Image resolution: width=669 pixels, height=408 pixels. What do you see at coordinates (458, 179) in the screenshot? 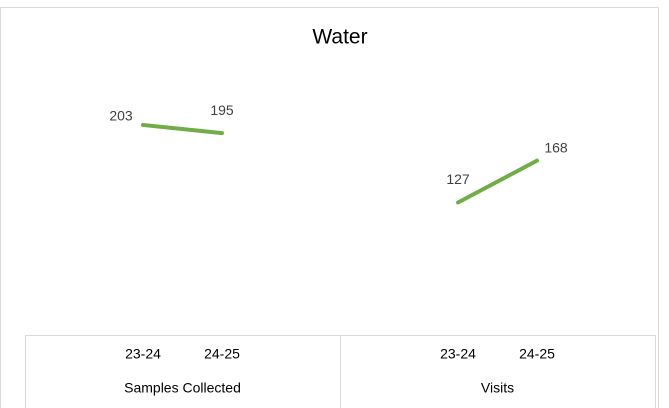
I see `data-label: 127` at bounding box center [458, 179].